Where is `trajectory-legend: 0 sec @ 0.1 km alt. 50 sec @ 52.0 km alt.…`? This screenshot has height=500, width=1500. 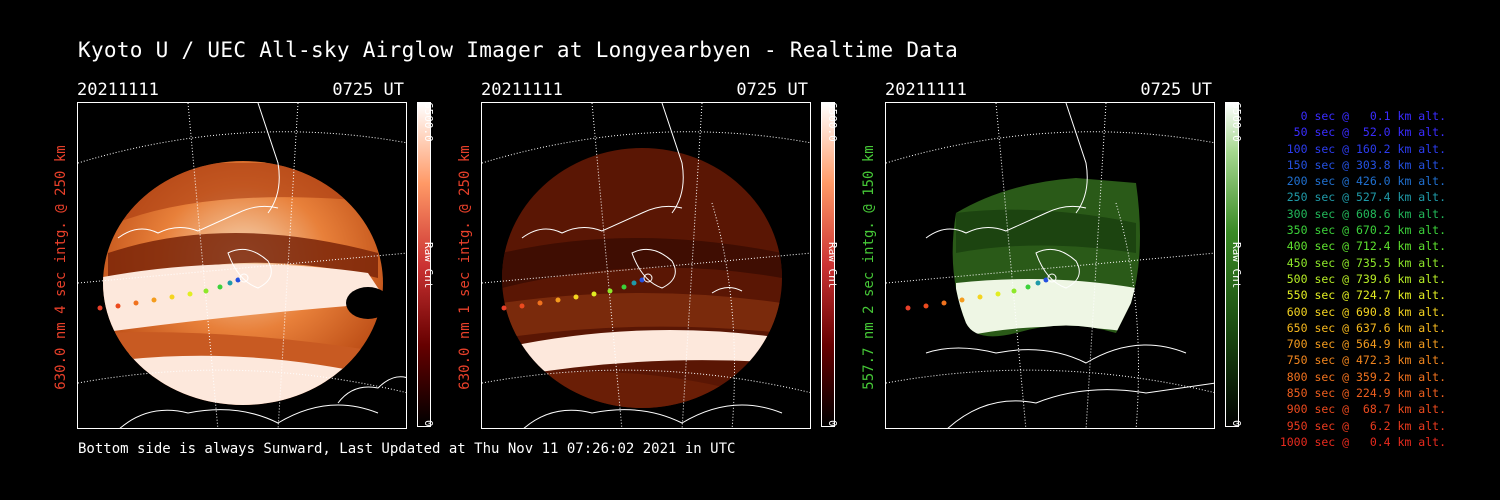 trajectory-legend: 0 sec @ 0.1 km alt. 50 sec @ 52.0 km alt.… is located at coordinates (1357, 279).